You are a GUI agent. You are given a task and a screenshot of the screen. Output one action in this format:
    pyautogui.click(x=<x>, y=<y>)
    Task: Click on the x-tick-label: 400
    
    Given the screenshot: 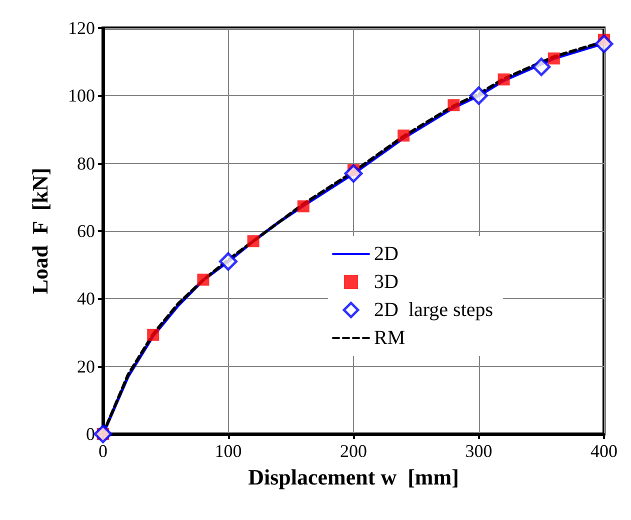 What is the action you would take?
    pyautogui.click(x=604, y=451)
    